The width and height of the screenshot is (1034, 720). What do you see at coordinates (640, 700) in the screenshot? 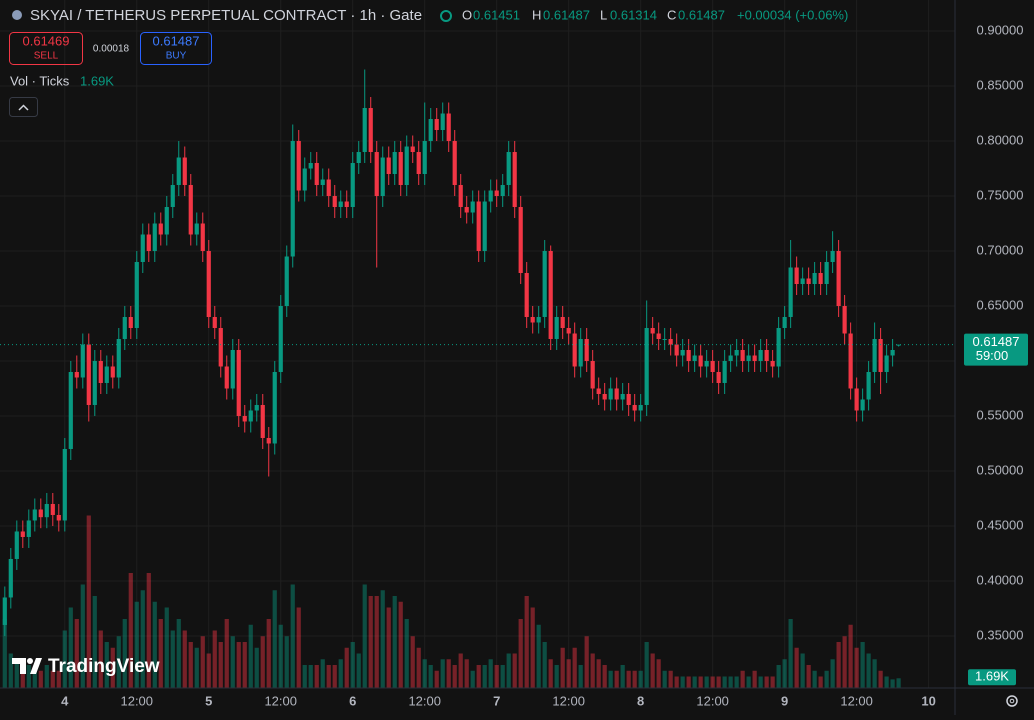
I see `x-tick-label: 8` at bounding box center [640, 700].